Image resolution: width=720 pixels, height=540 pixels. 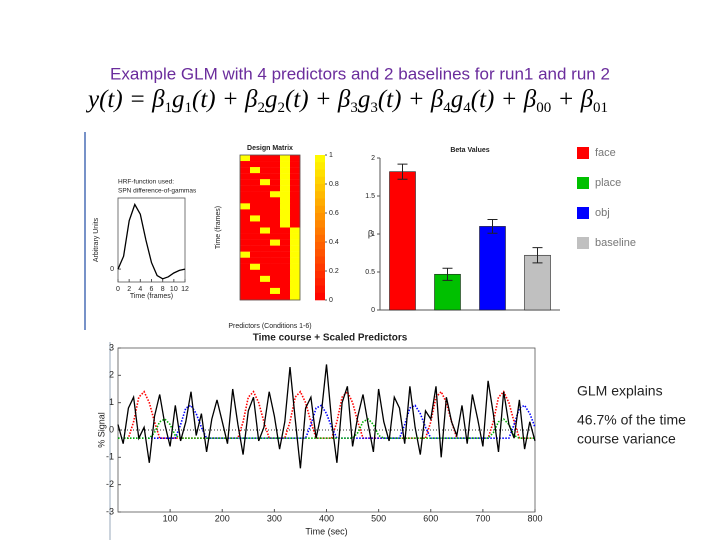 What do you see at coordinates (600, 108) in the screenshot?
I see `equation-subscript: 01` at bounding box center [600, 108].